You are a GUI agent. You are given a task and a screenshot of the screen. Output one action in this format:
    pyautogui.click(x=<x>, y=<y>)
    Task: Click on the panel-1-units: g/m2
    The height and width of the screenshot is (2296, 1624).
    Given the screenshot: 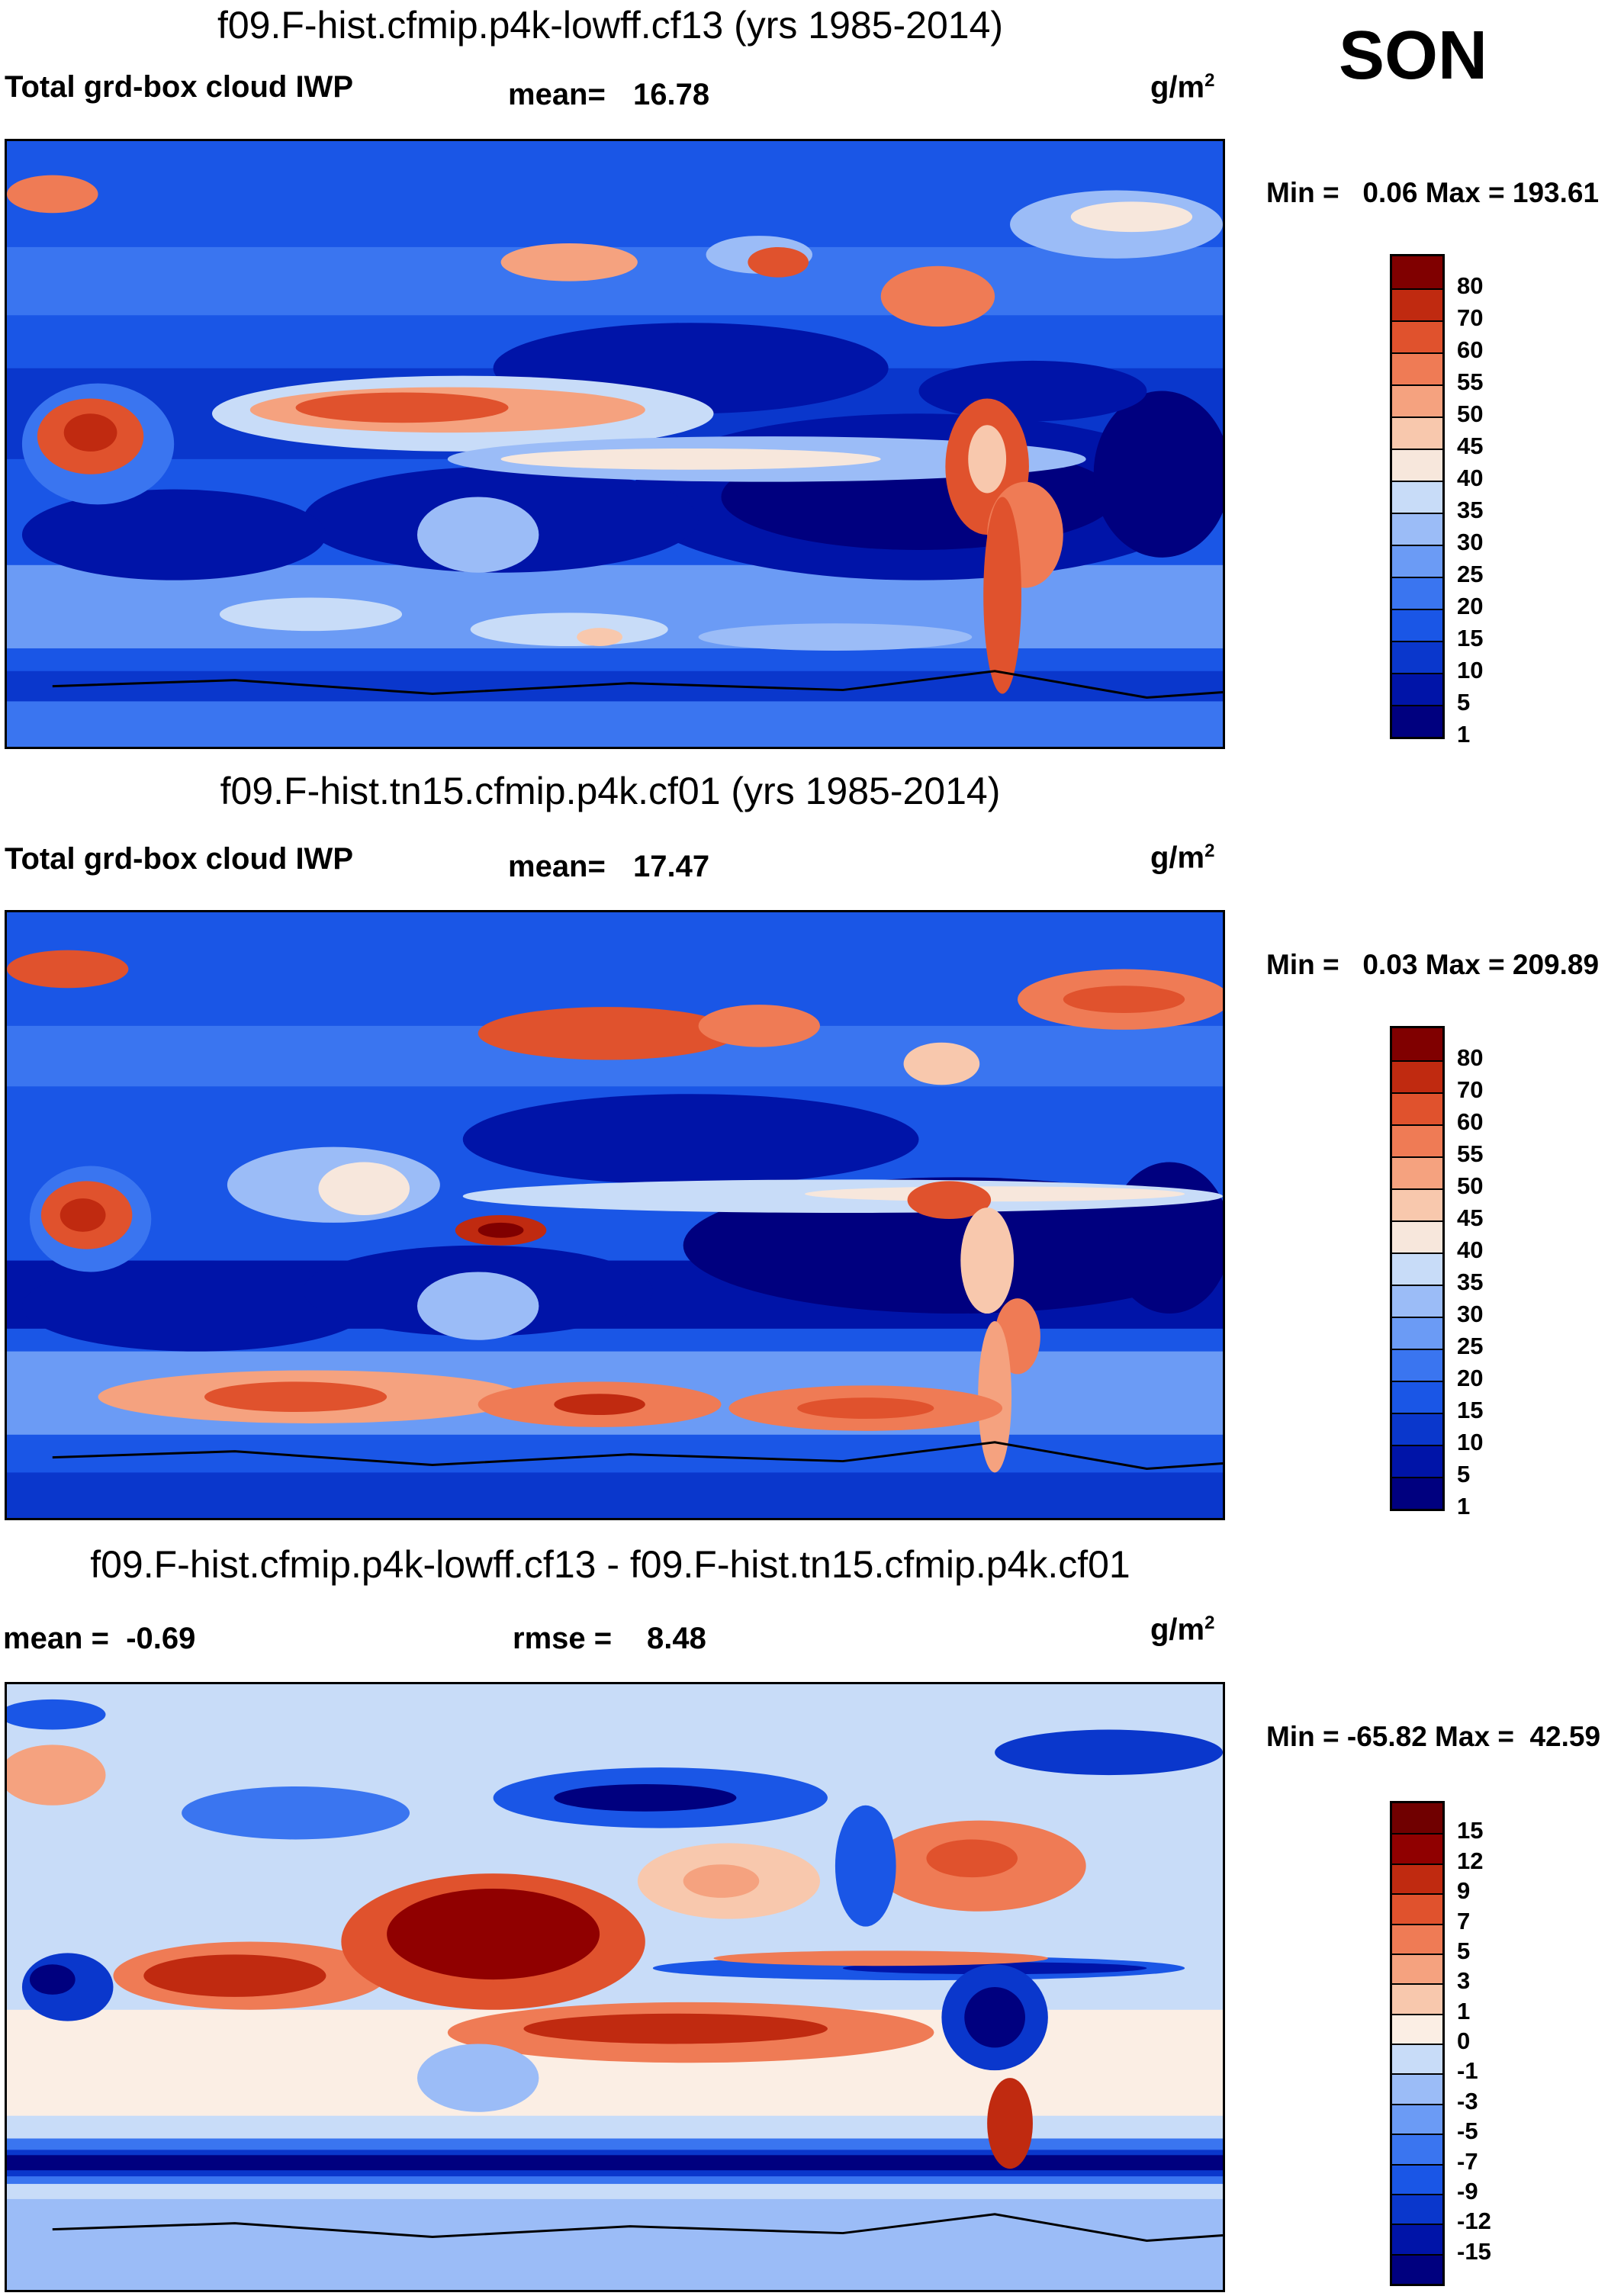 What is the action you would take?
    pyautogui.click(x=1182, y=88)
    